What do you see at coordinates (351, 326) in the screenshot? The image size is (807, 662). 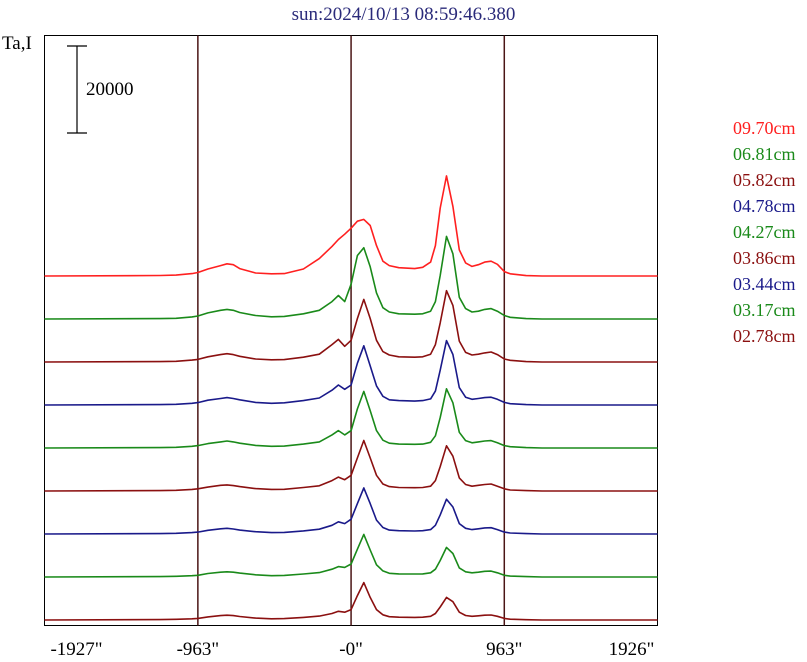 I see `series-line-05.82cm` at bounding box center [351, 326].